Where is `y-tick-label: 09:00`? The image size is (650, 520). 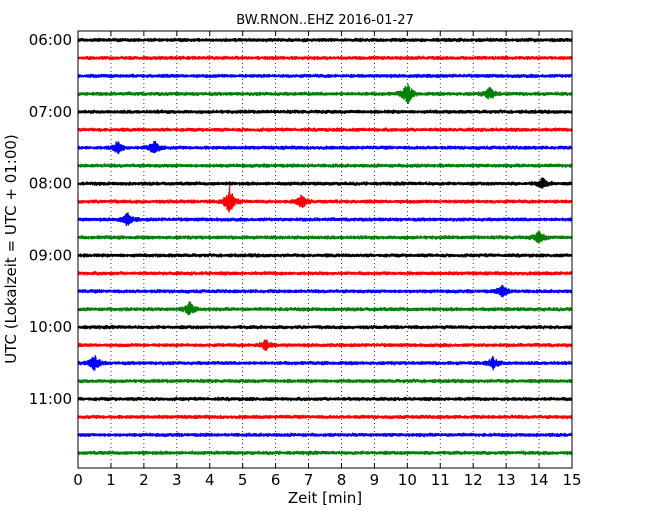 y-tick-label: 09:00 is located at coordinates (50, 255).